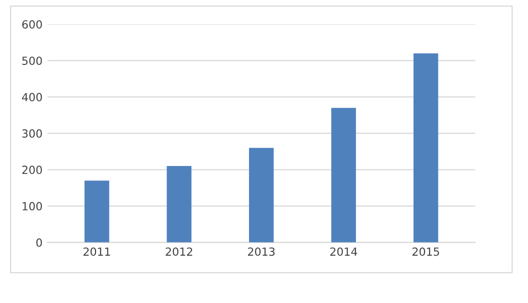  Describe the element at coordinates (344, 251) in the screenshot. I see `x-tick-label: 2014` at that location.